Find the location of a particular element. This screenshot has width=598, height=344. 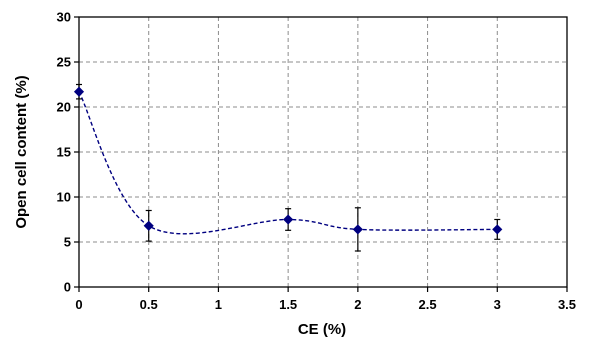

x-axis-title: CE (%) is located at coordinates (322, 329).